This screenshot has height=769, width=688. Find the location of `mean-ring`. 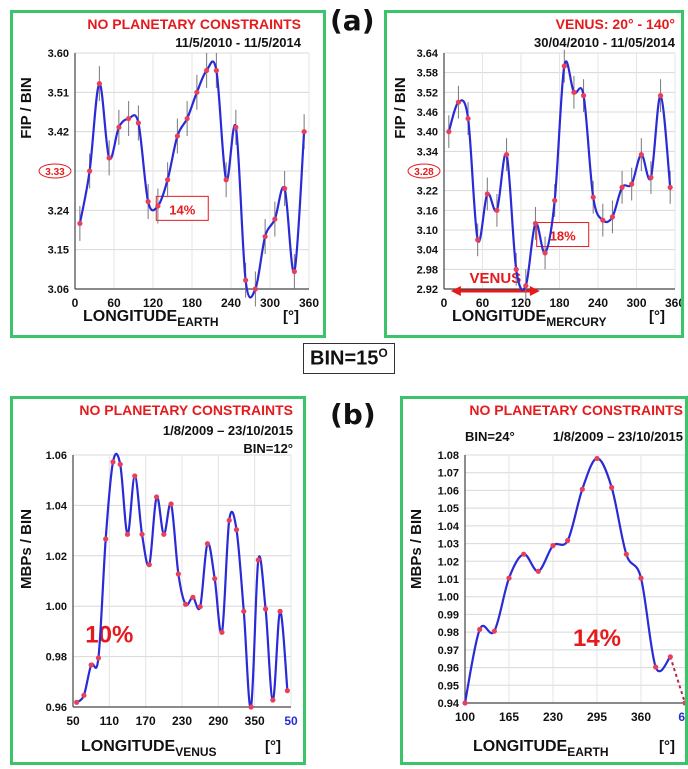

mean-ring is located at coordinates (55, 171).